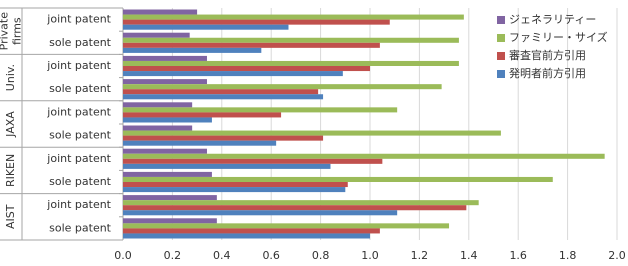 This screenshot has height=266, width=628. Describe the element at coordinates (10, 124) in the screenshot. I see `group-label: JAXA` at that location.